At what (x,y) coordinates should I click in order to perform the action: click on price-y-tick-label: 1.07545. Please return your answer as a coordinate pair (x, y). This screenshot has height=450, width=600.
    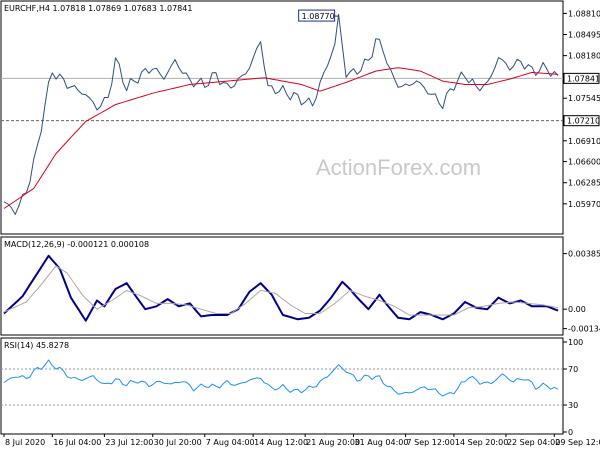
    Looking at the image, I should click on (584, 98).